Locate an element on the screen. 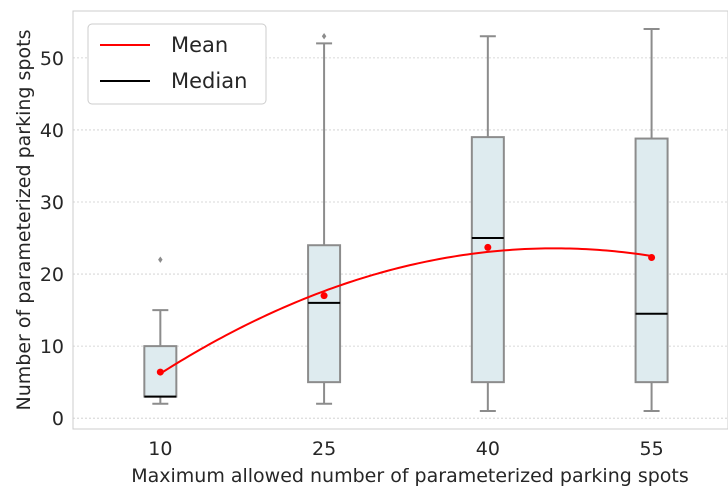 This screenshot has height=486, width=728. y-axis-label: Number of parameterized parking spots is located at coordinates (24, 220).